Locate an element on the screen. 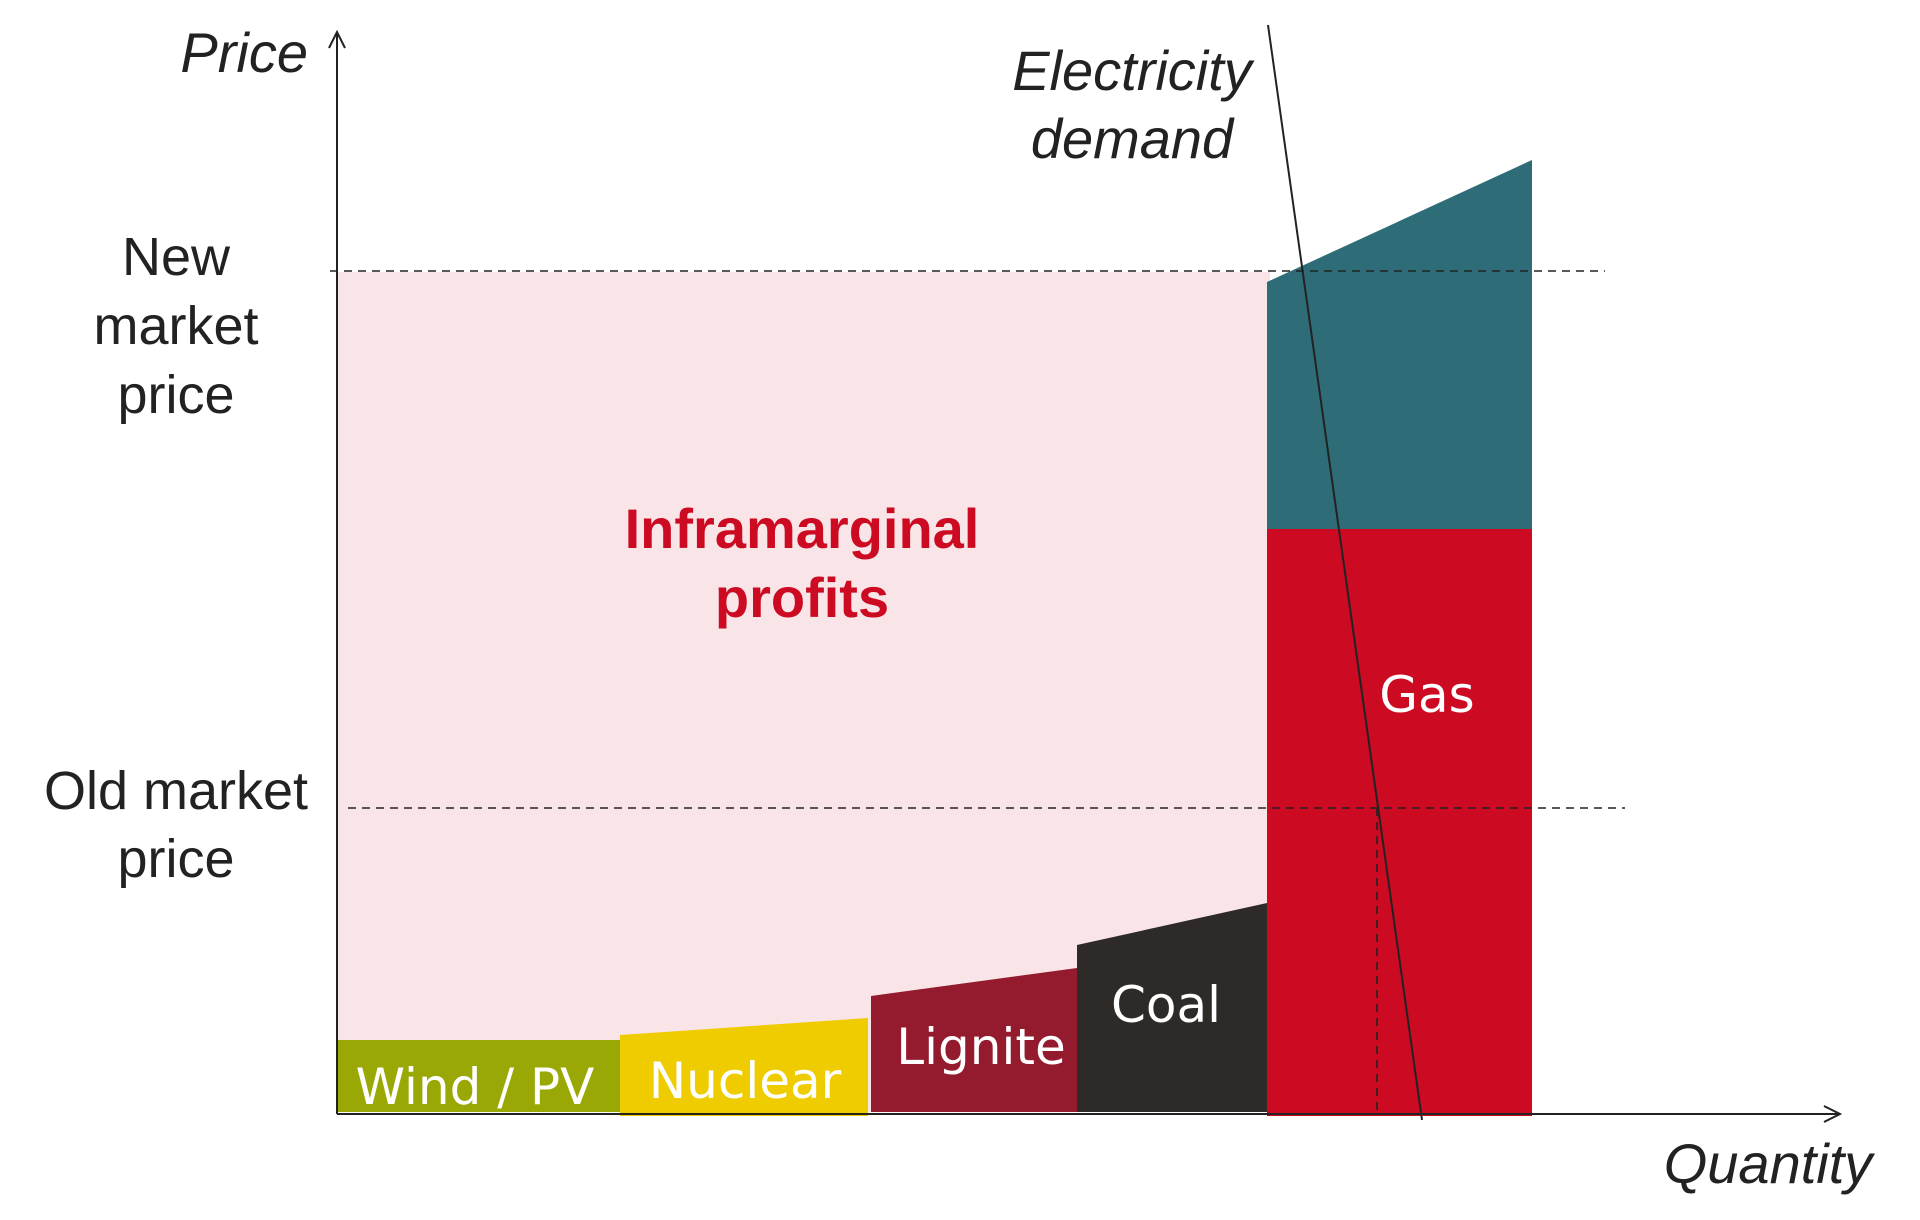 The height and width of the screenshot is (1220, 1920). gas-price-increase-block is located at coordinates (1399, 344).